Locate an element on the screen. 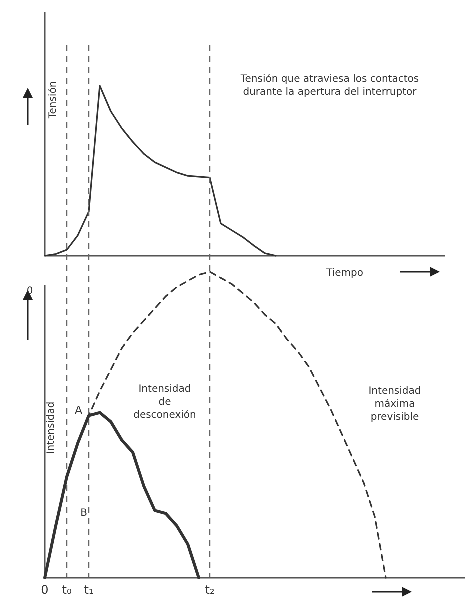  y-axis-title: Tensión is located at coordinates (53, 100).